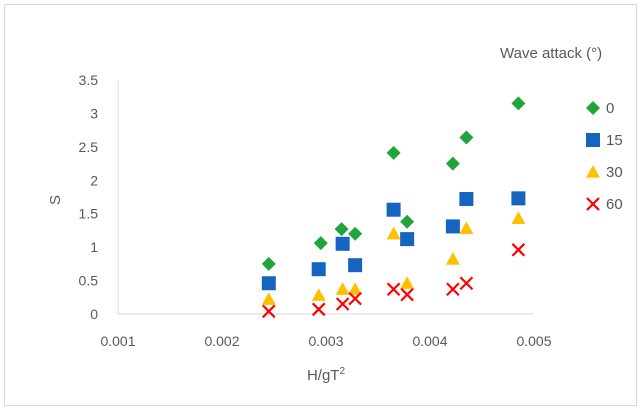 The height and width of the screenshot is (412, 643). I want to click on legend-label: 30, so click(614, 172).